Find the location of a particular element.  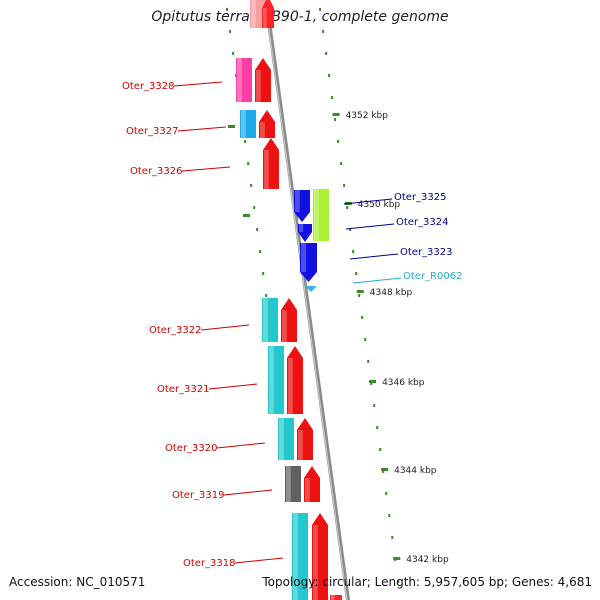

gene-box-5-shape is located at coordinates (286, 439).